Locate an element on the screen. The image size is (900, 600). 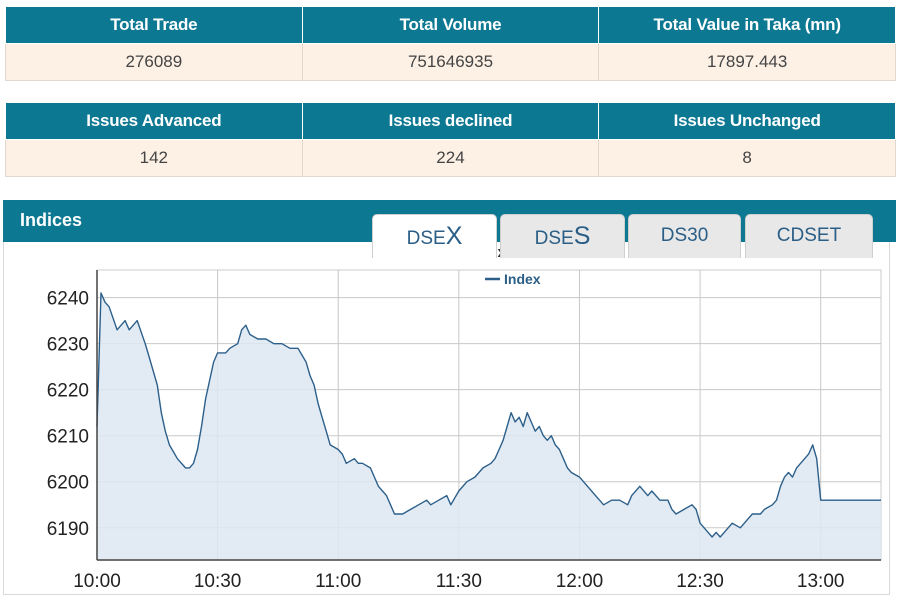
x-tick-label: 11:30 is located at coordinates (459, 581).